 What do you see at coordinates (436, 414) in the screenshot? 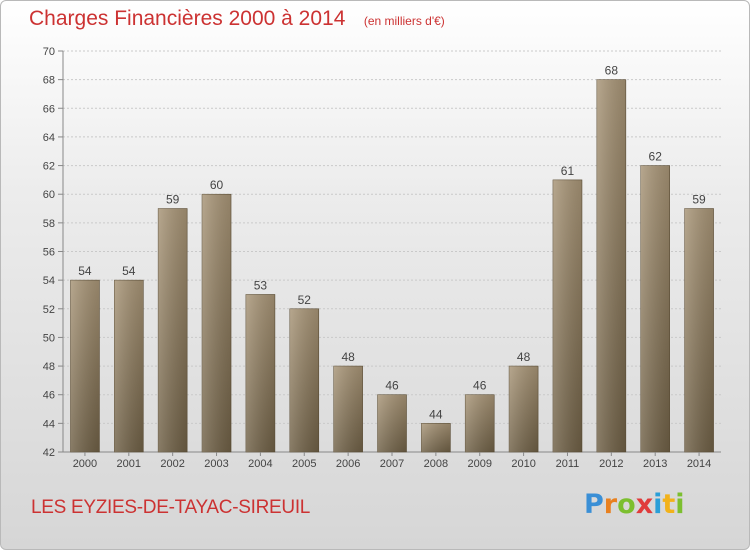
I see `data-label: 44` at bounding box center [436, 414].